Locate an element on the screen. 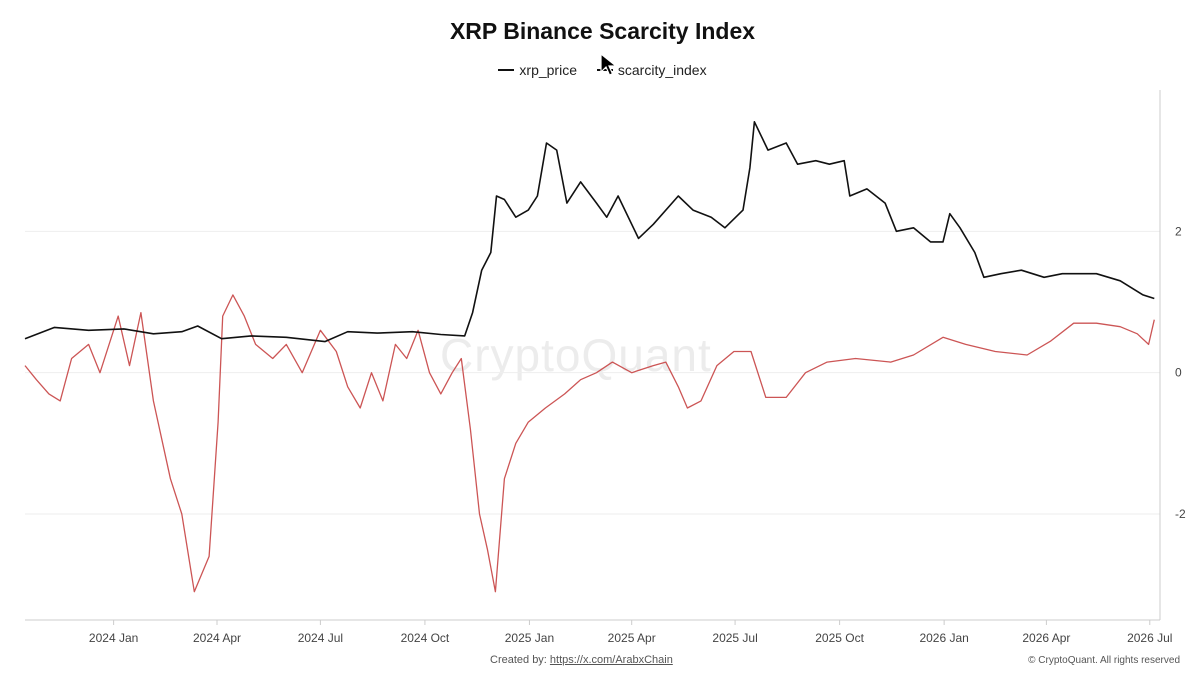 This screenshot has height=678, width=1200. x-tick-label: 2025 Jan is located at coordinates (529, 638).